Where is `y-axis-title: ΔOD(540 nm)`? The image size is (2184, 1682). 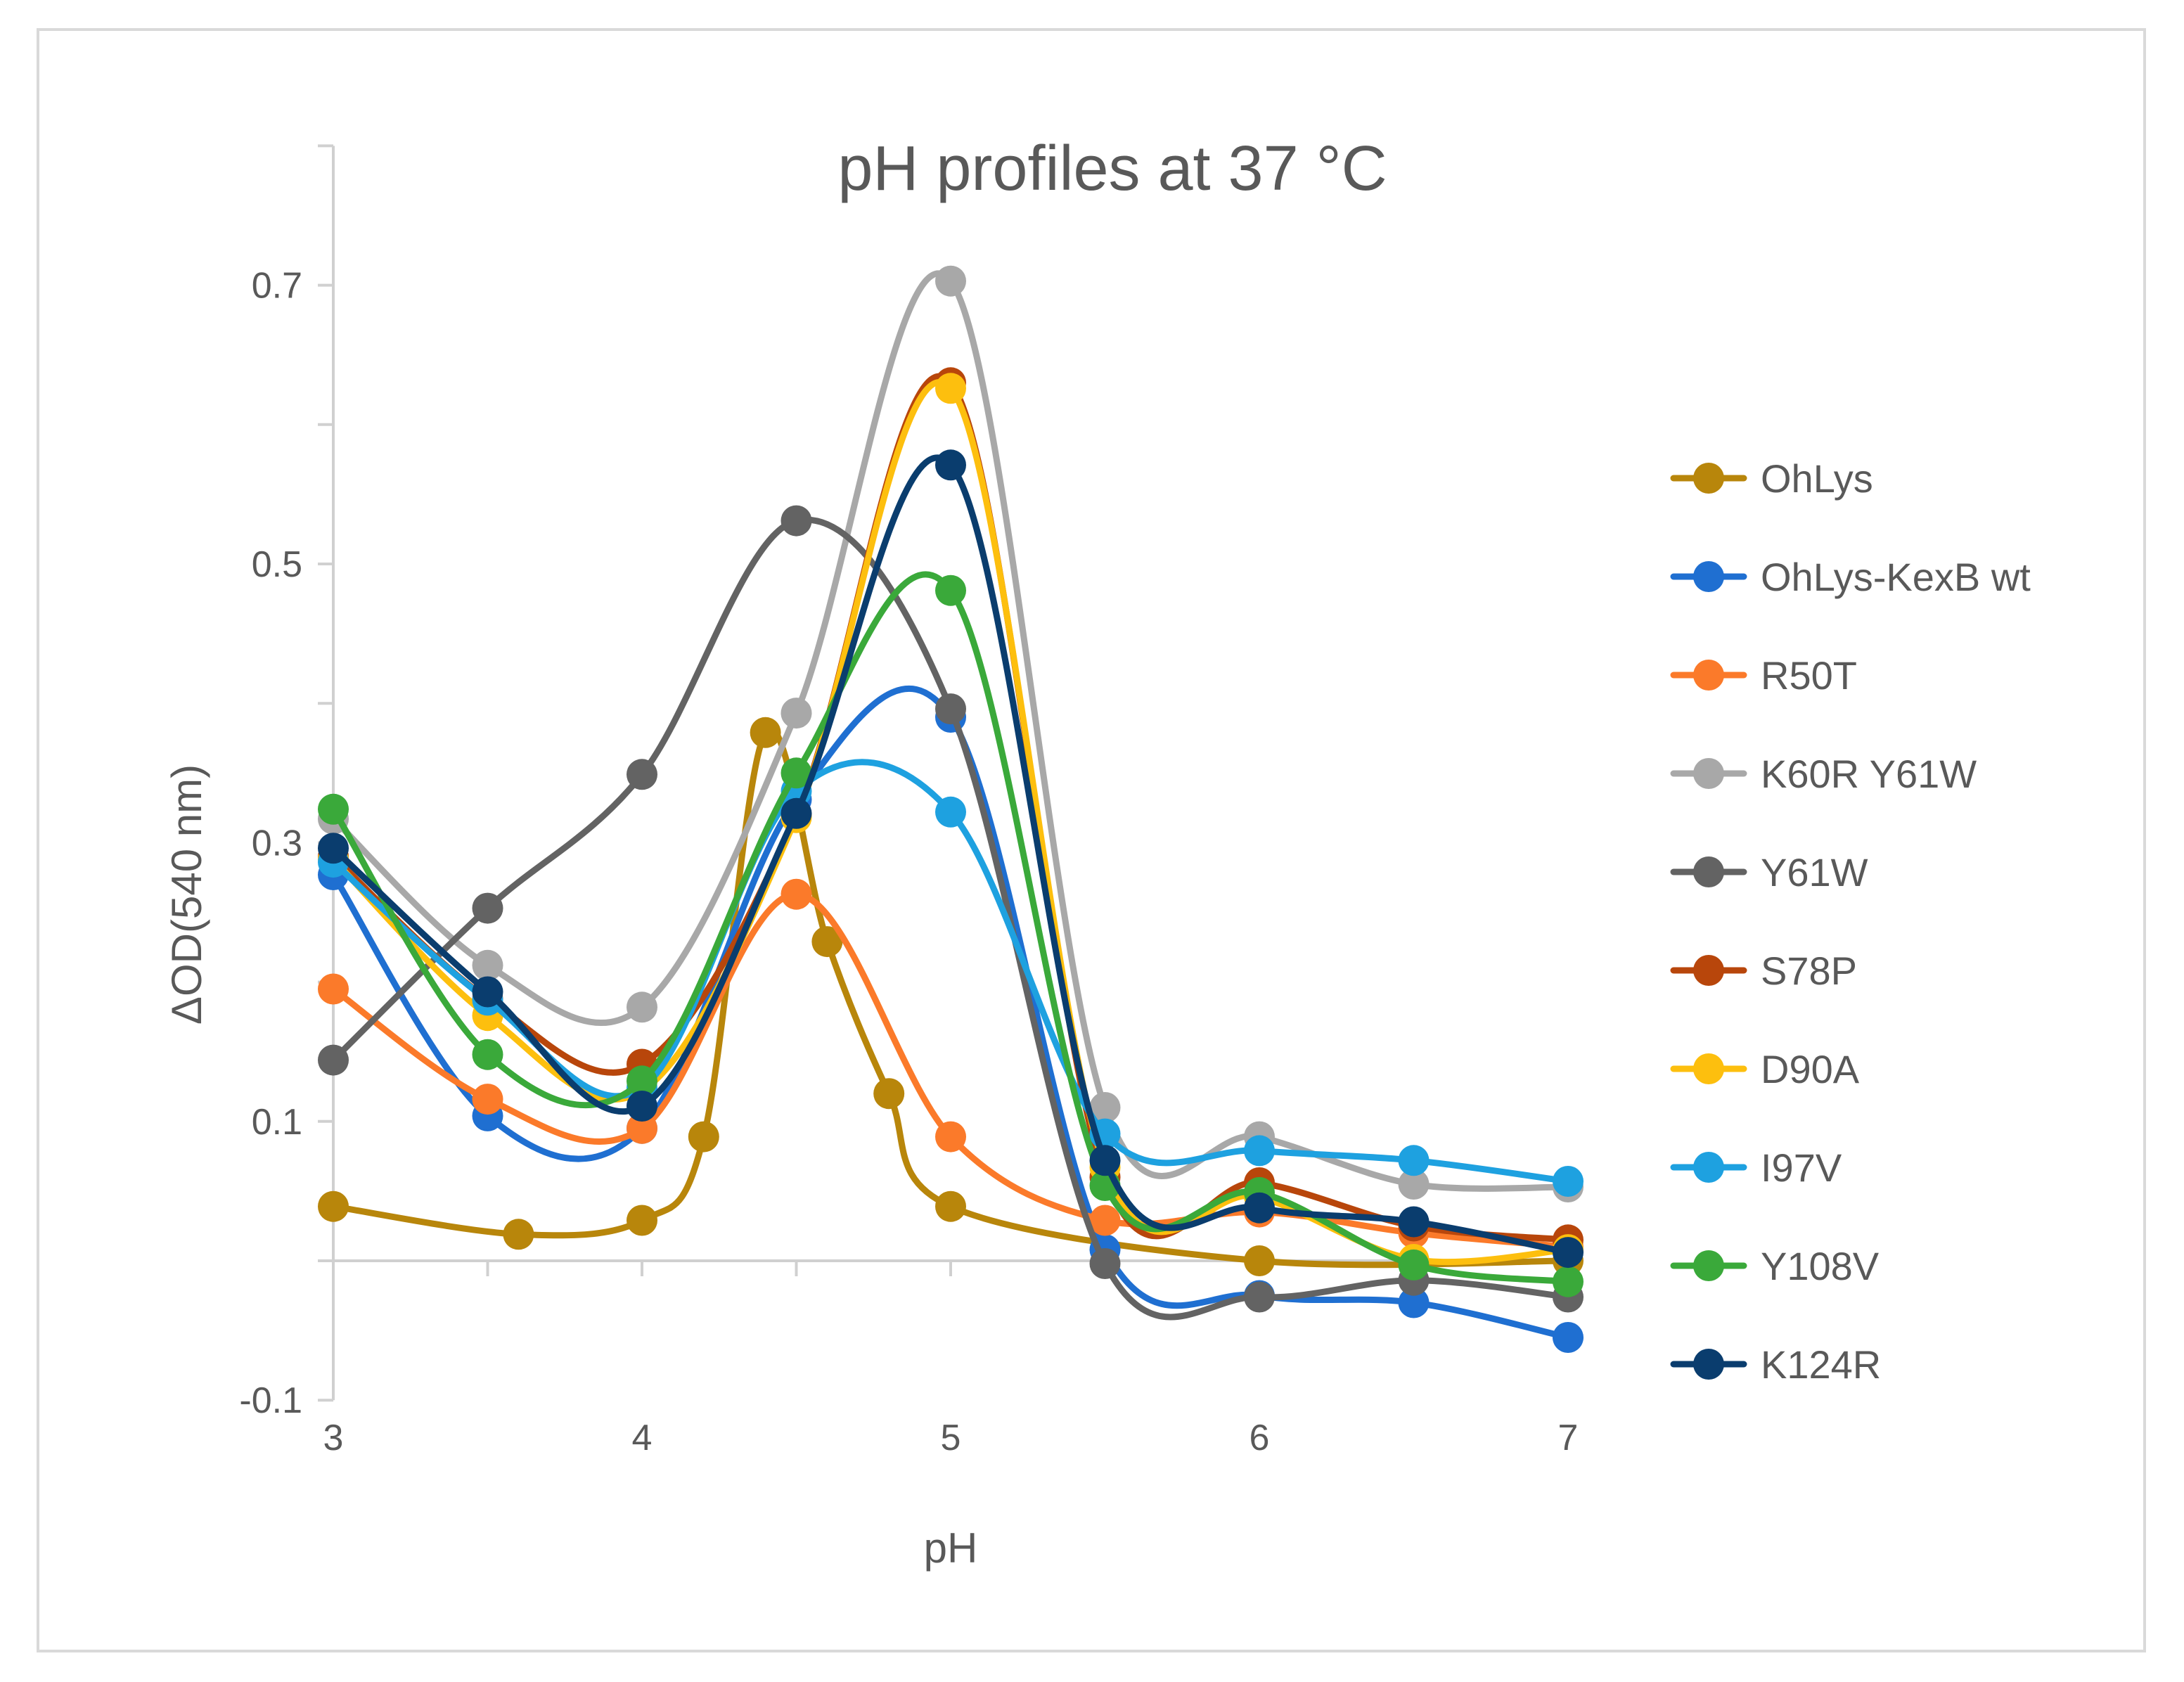
y-axis-title: ΔOD(540 nm) is located at coordinates (186, 894).